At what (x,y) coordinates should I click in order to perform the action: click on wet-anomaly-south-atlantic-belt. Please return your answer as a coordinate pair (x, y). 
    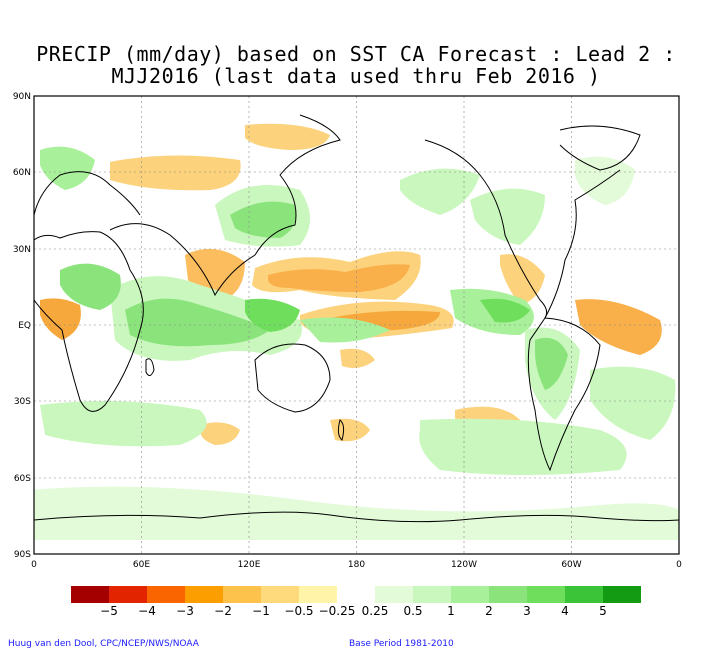
    Looking at the image, I should click on (633, 403).